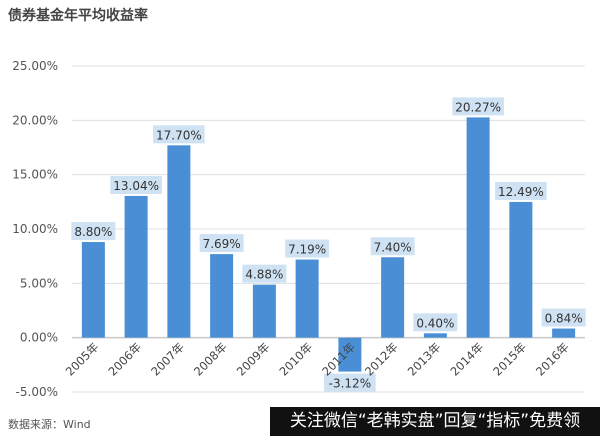 The image size is (600, 436). I want to click on x-tick-label: 2012年, so click(381, 359).